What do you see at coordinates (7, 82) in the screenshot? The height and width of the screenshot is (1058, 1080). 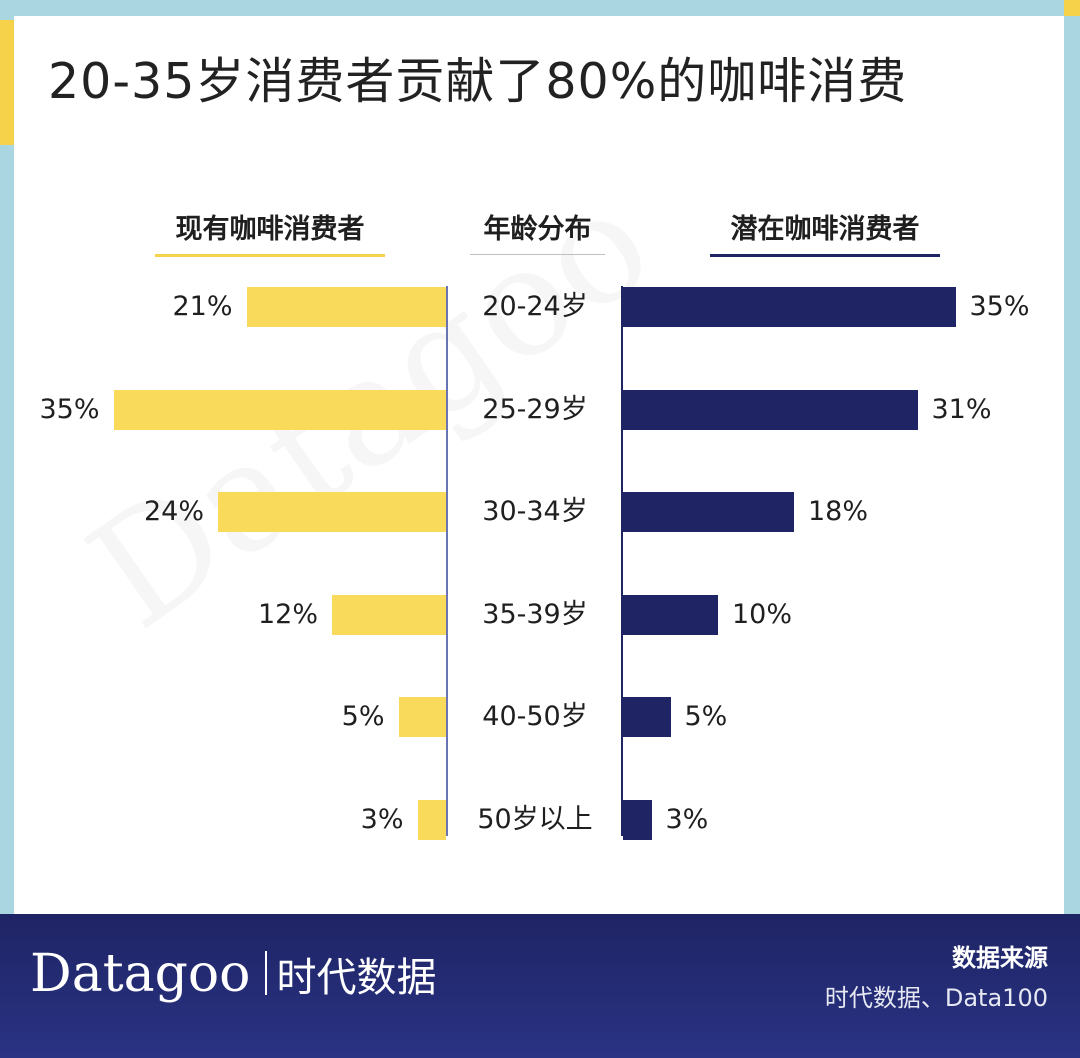 I see `yellow-accent-left` at bounding box center [7, 82].